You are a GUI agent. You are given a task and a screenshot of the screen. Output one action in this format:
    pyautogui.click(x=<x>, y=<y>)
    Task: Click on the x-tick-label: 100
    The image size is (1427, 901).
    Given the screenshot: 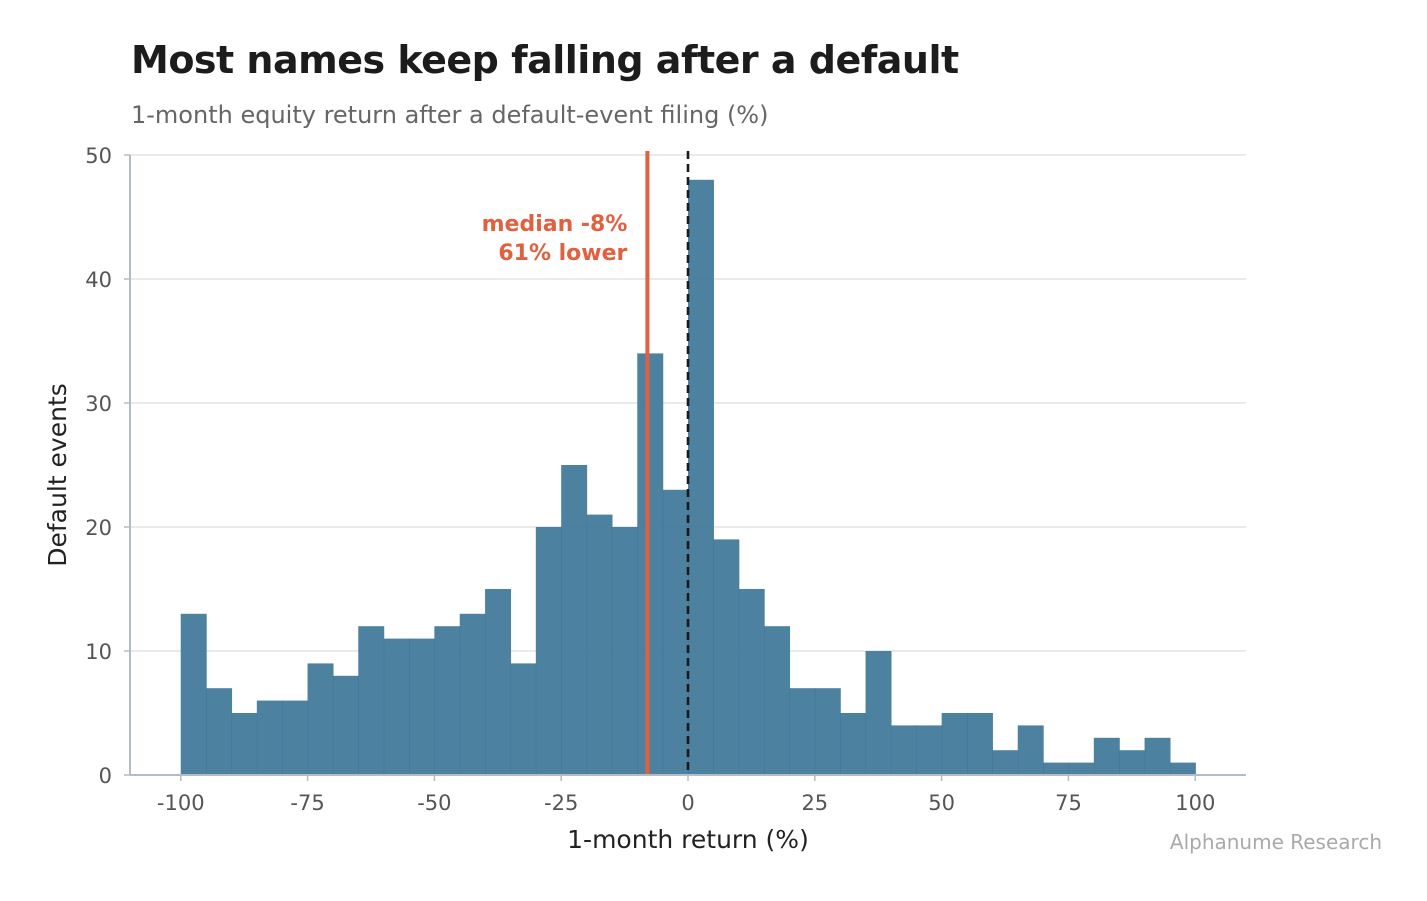 What is the action you would take?
    pyautogui.click(x=1195, y=803)
    